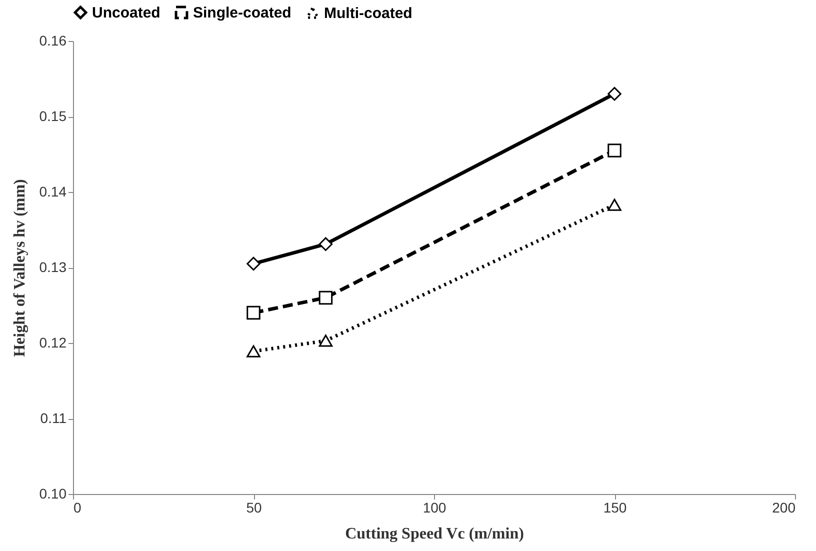 The width and height of the screenshot is (816, 551). Describe the element at coordinates (53, 342) in the screenshot. I see `y-tick-label: 0.12` at that location.